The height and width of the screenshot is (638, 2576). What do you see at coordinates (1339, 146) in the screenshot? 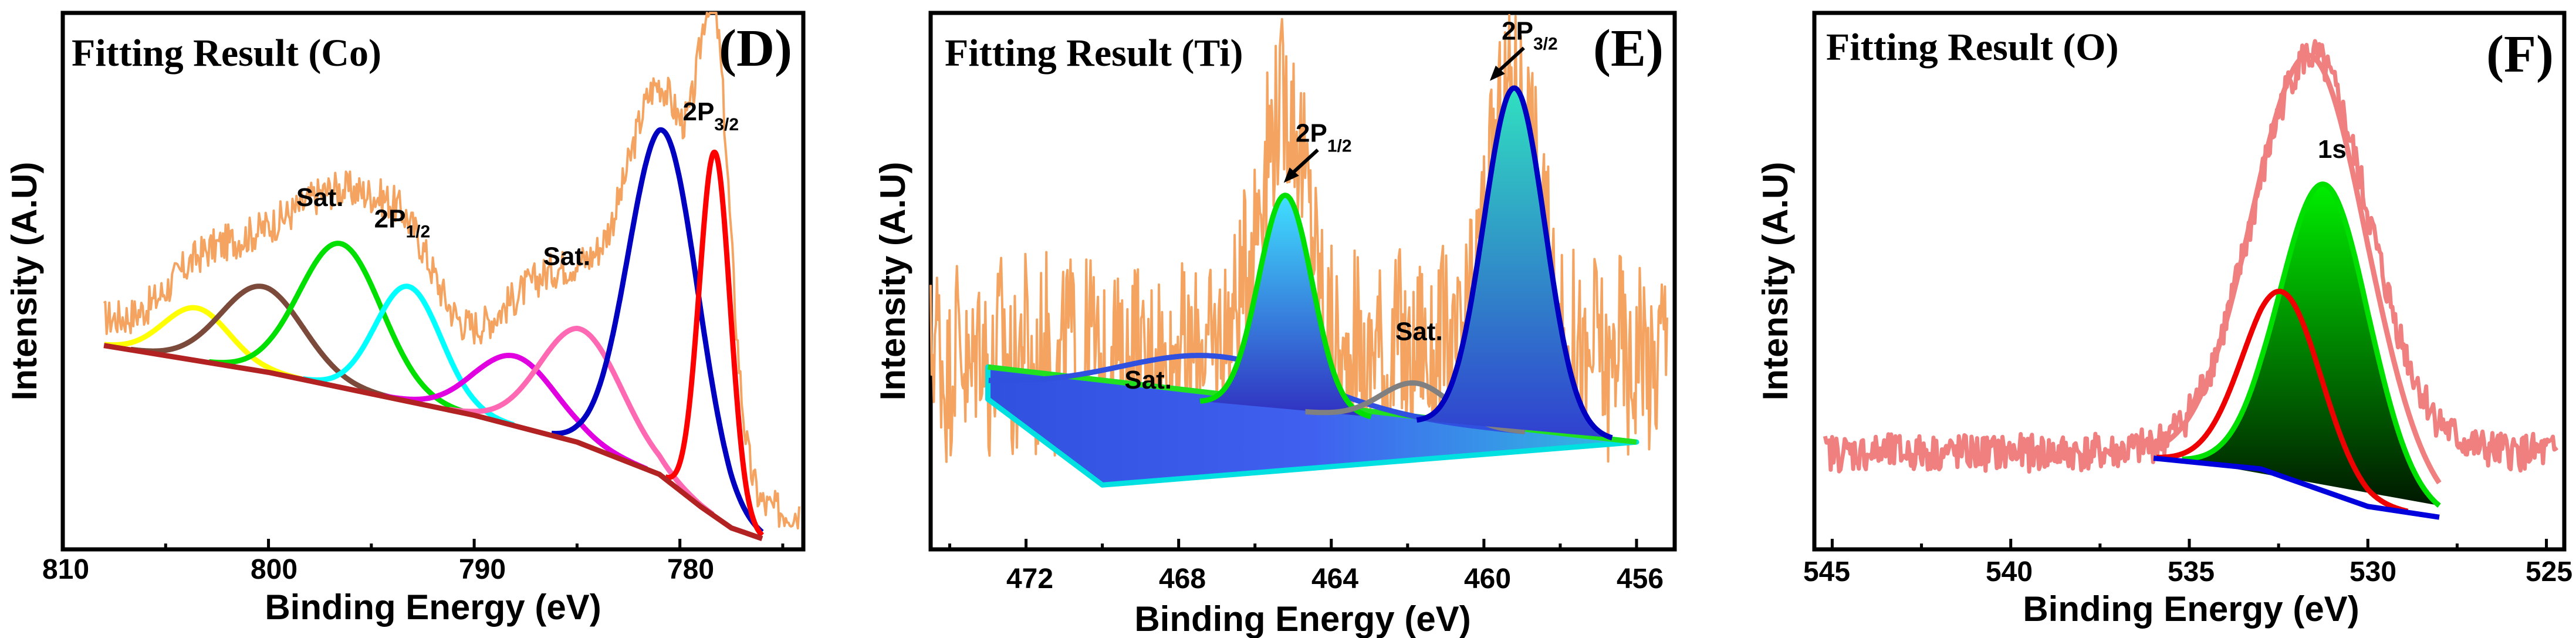
I see `panel-e-annotation-sub: 1/2` at bounding box center [1339, 146].